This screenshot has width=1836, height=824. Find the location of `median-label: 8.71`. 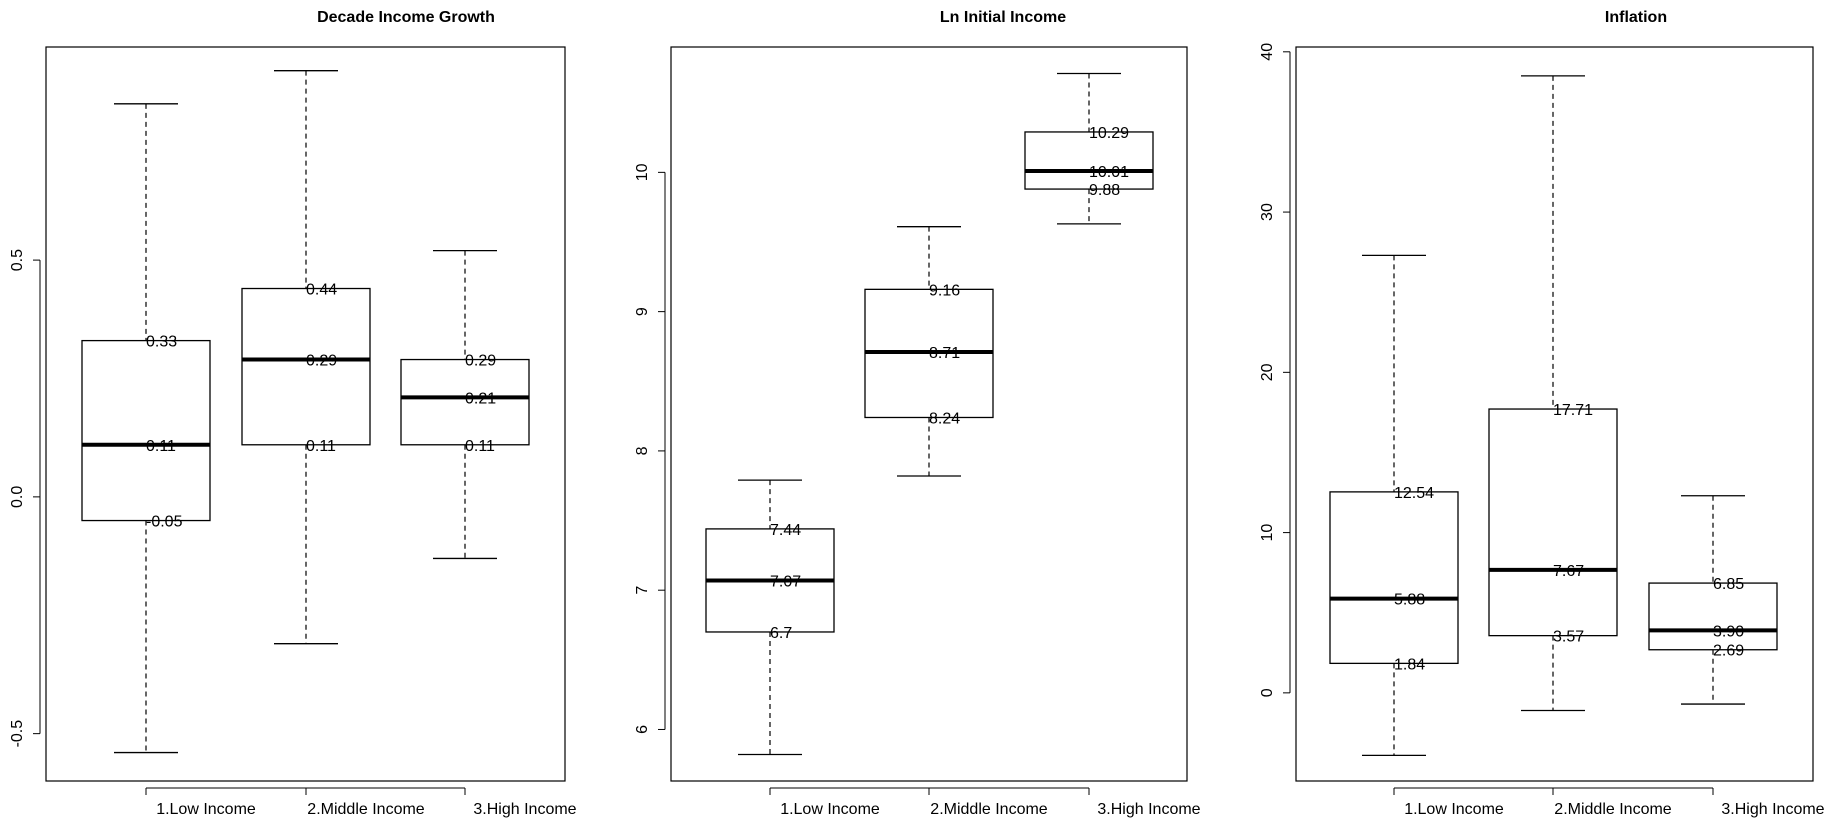

median-label: 8.71 is located at coordinates (944, 353).